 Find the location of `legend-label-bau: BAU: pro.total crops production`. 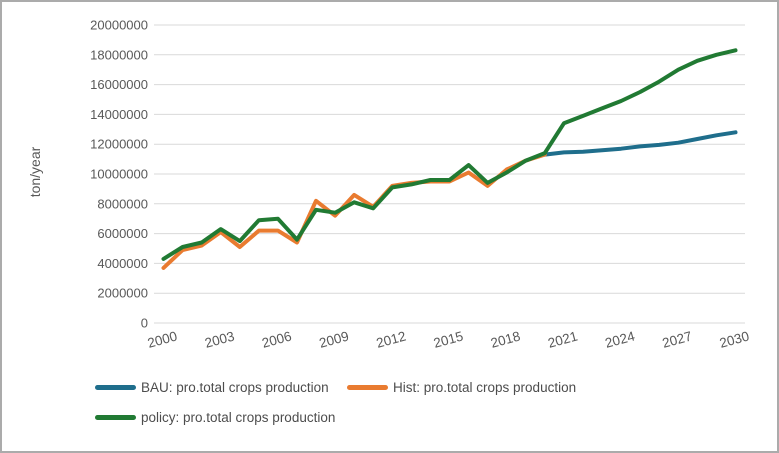

legend-label-bau: BAU: pro.total crops production is located at coordinates (235, 387).